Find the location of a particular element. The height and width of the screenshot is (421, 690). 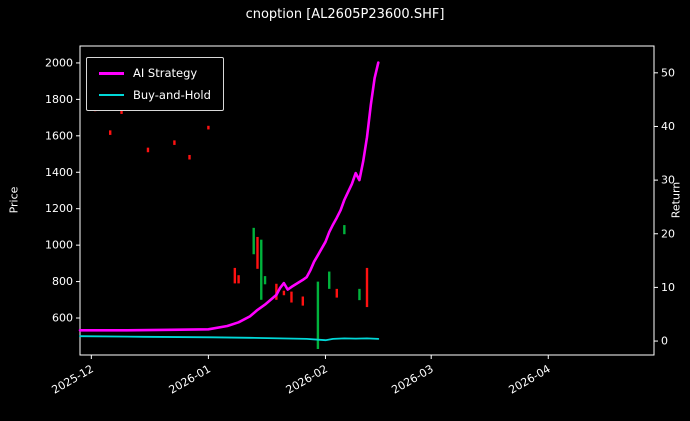

price-tick-label: 1400 is located at coordinates (59, 172).